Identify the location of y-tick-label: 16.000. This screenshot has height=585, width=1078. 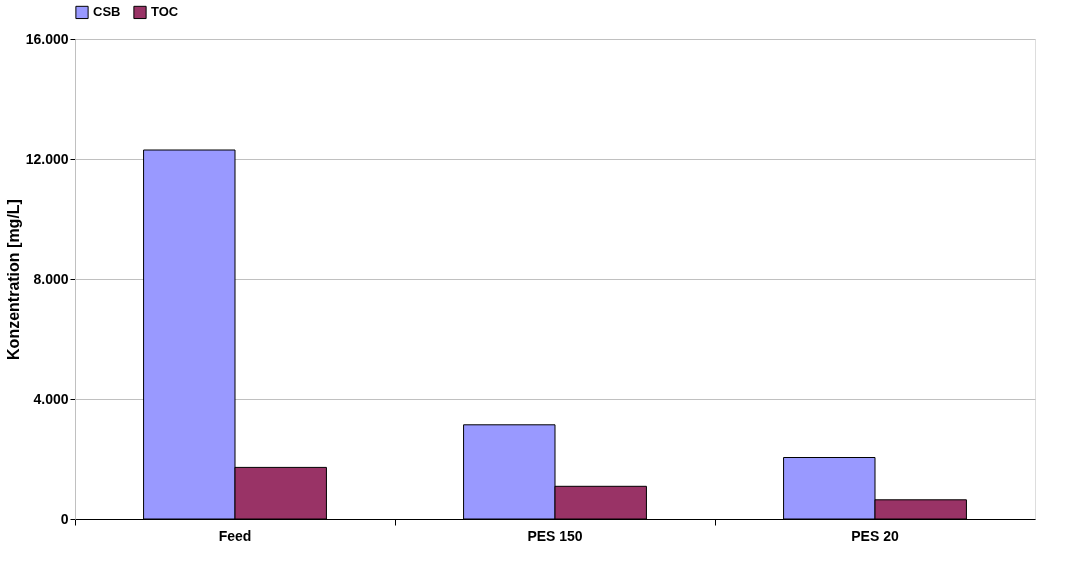
(47, 38).